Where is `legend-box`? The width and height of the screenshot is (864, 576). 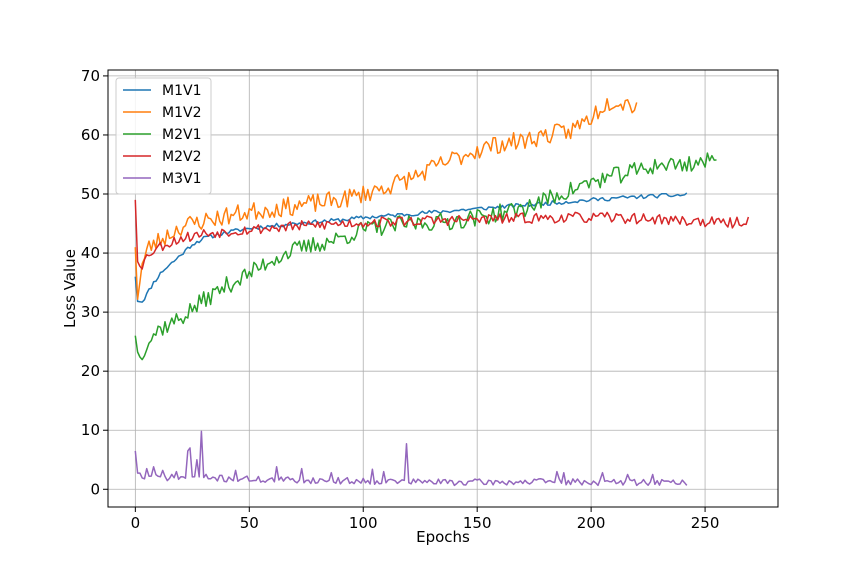 legend-box is located at coordinates (163, 136).